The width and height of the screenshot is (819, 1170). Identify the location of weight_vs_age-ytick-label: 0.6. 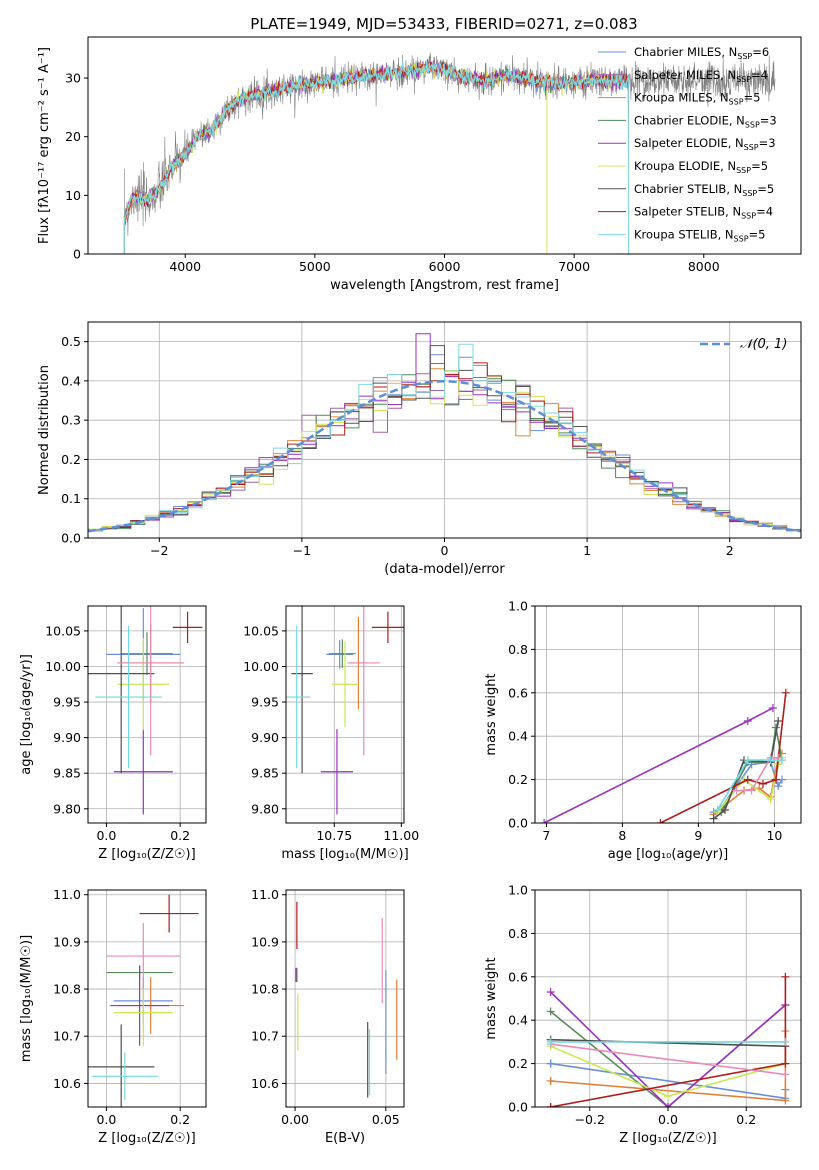
(518, 692).